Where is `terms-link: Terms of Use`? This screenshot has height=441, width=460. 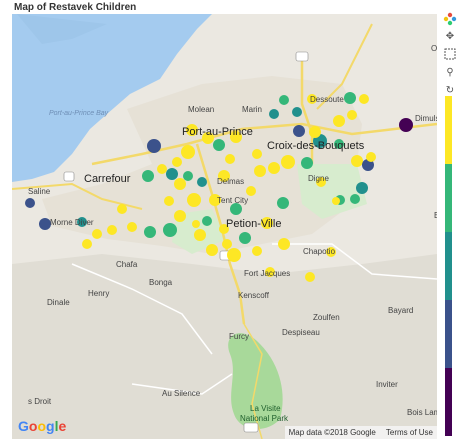 terms-link: Terms of Use is located at coordinates (409, 432).